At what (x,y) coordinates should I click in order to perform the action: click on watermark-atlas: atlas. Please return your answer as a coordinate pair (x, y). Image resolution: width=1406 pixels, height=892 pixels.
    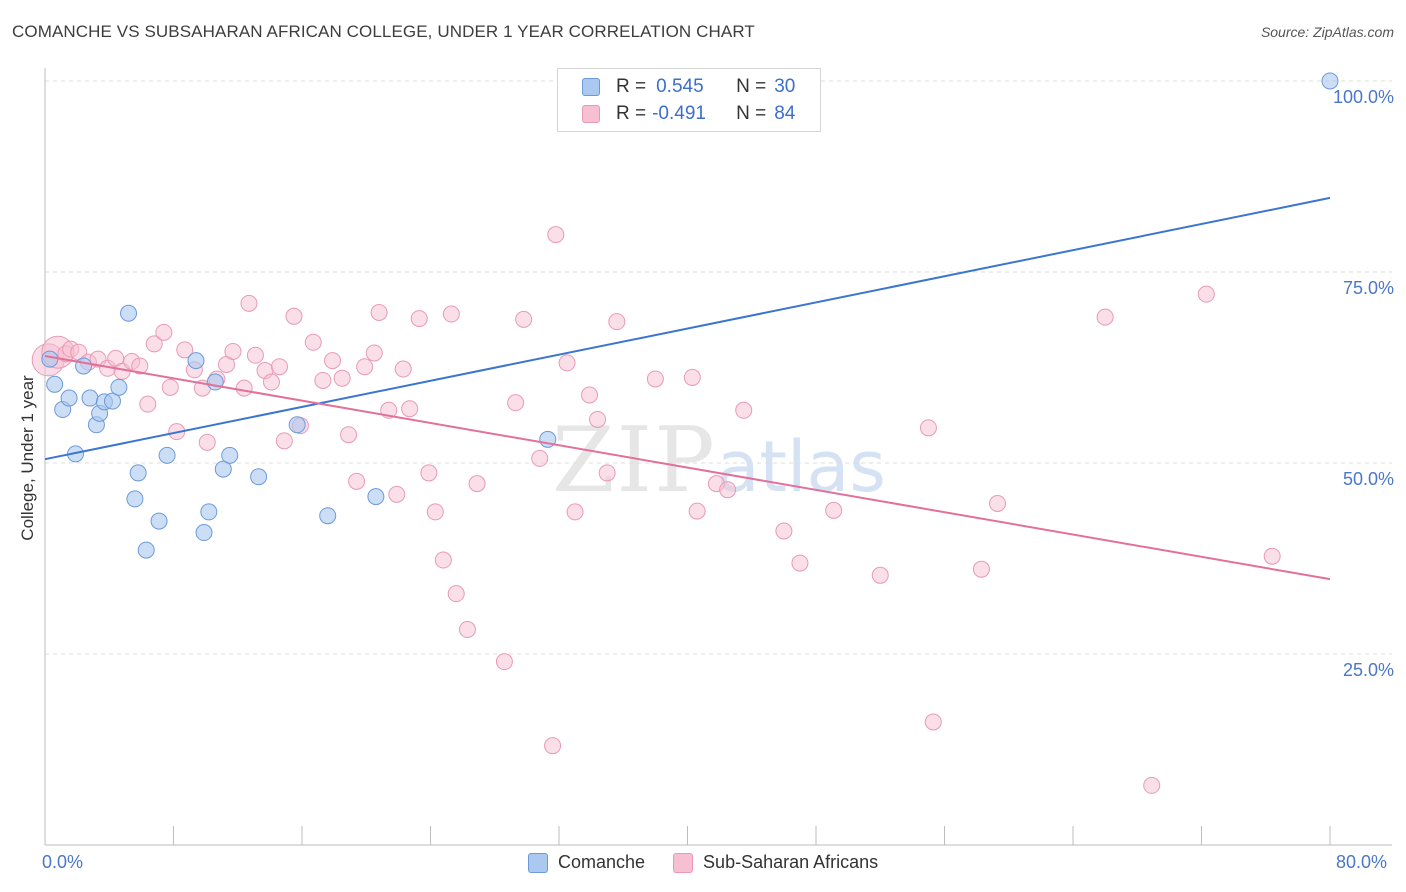
    Looking at the image, I should click on (801, 467).